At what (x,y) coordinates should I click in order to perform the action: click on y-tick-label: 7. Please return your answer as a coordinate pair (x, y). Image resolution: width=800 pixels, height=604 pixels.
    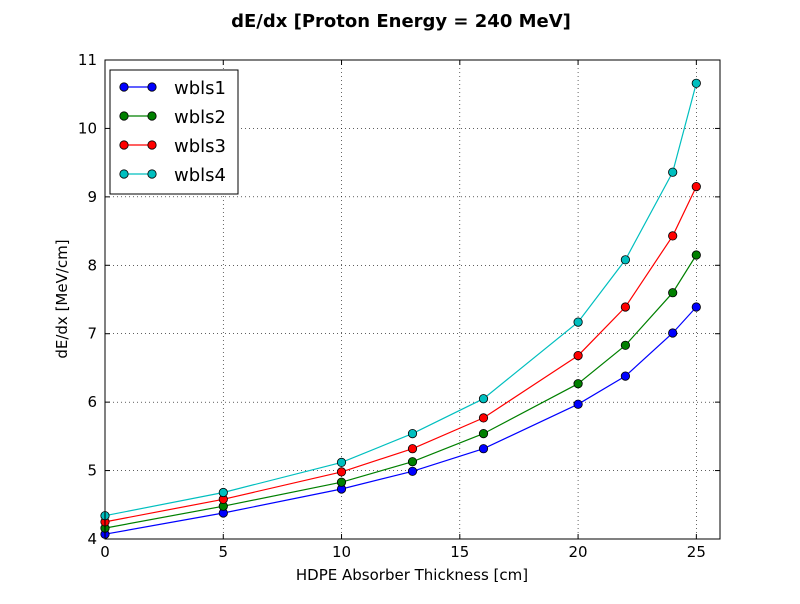
    Looking at the image, I should click on (92, 334).